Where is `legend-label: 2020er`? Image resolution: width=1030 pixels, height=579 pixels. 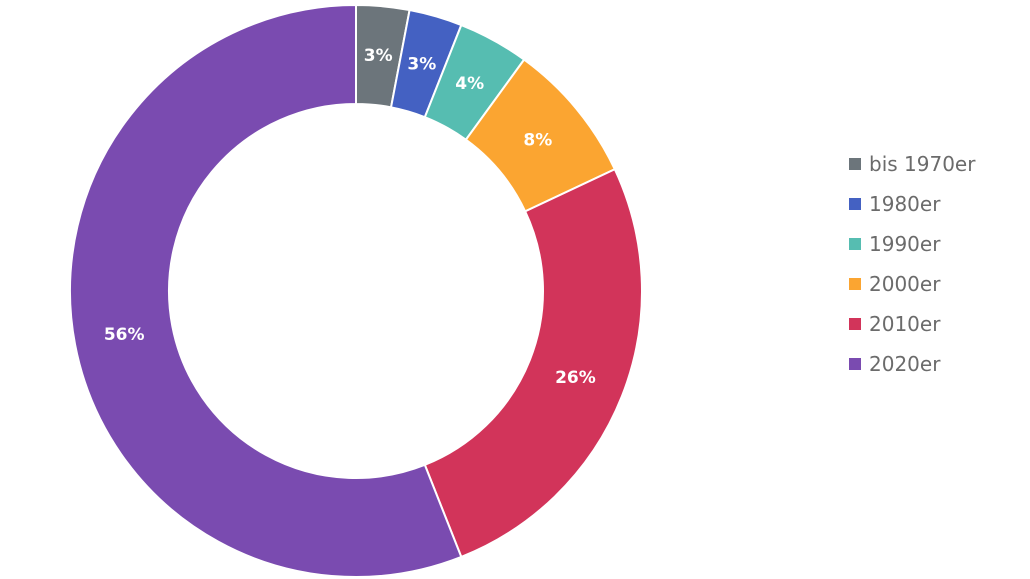
legend-label: 2020er is located at coordinates (905, 364).